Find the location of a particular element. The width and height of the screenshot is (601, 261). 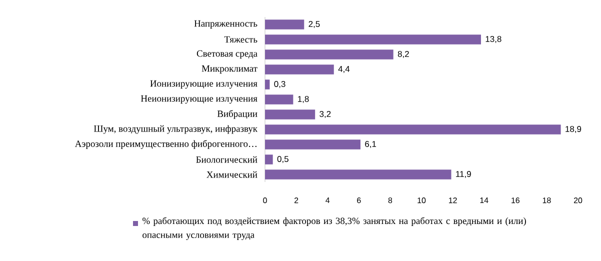

data-label: 1,8 is located at coordinates (303, 99).